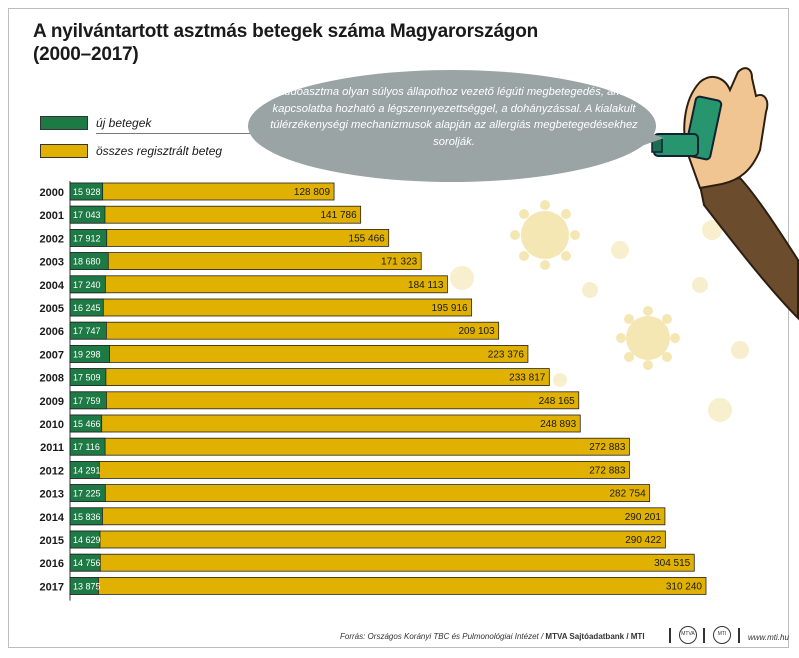 The width and height of the screenshot is (799, 658). I want to click on footer-url: www.mti.hu, so click(768, 637).